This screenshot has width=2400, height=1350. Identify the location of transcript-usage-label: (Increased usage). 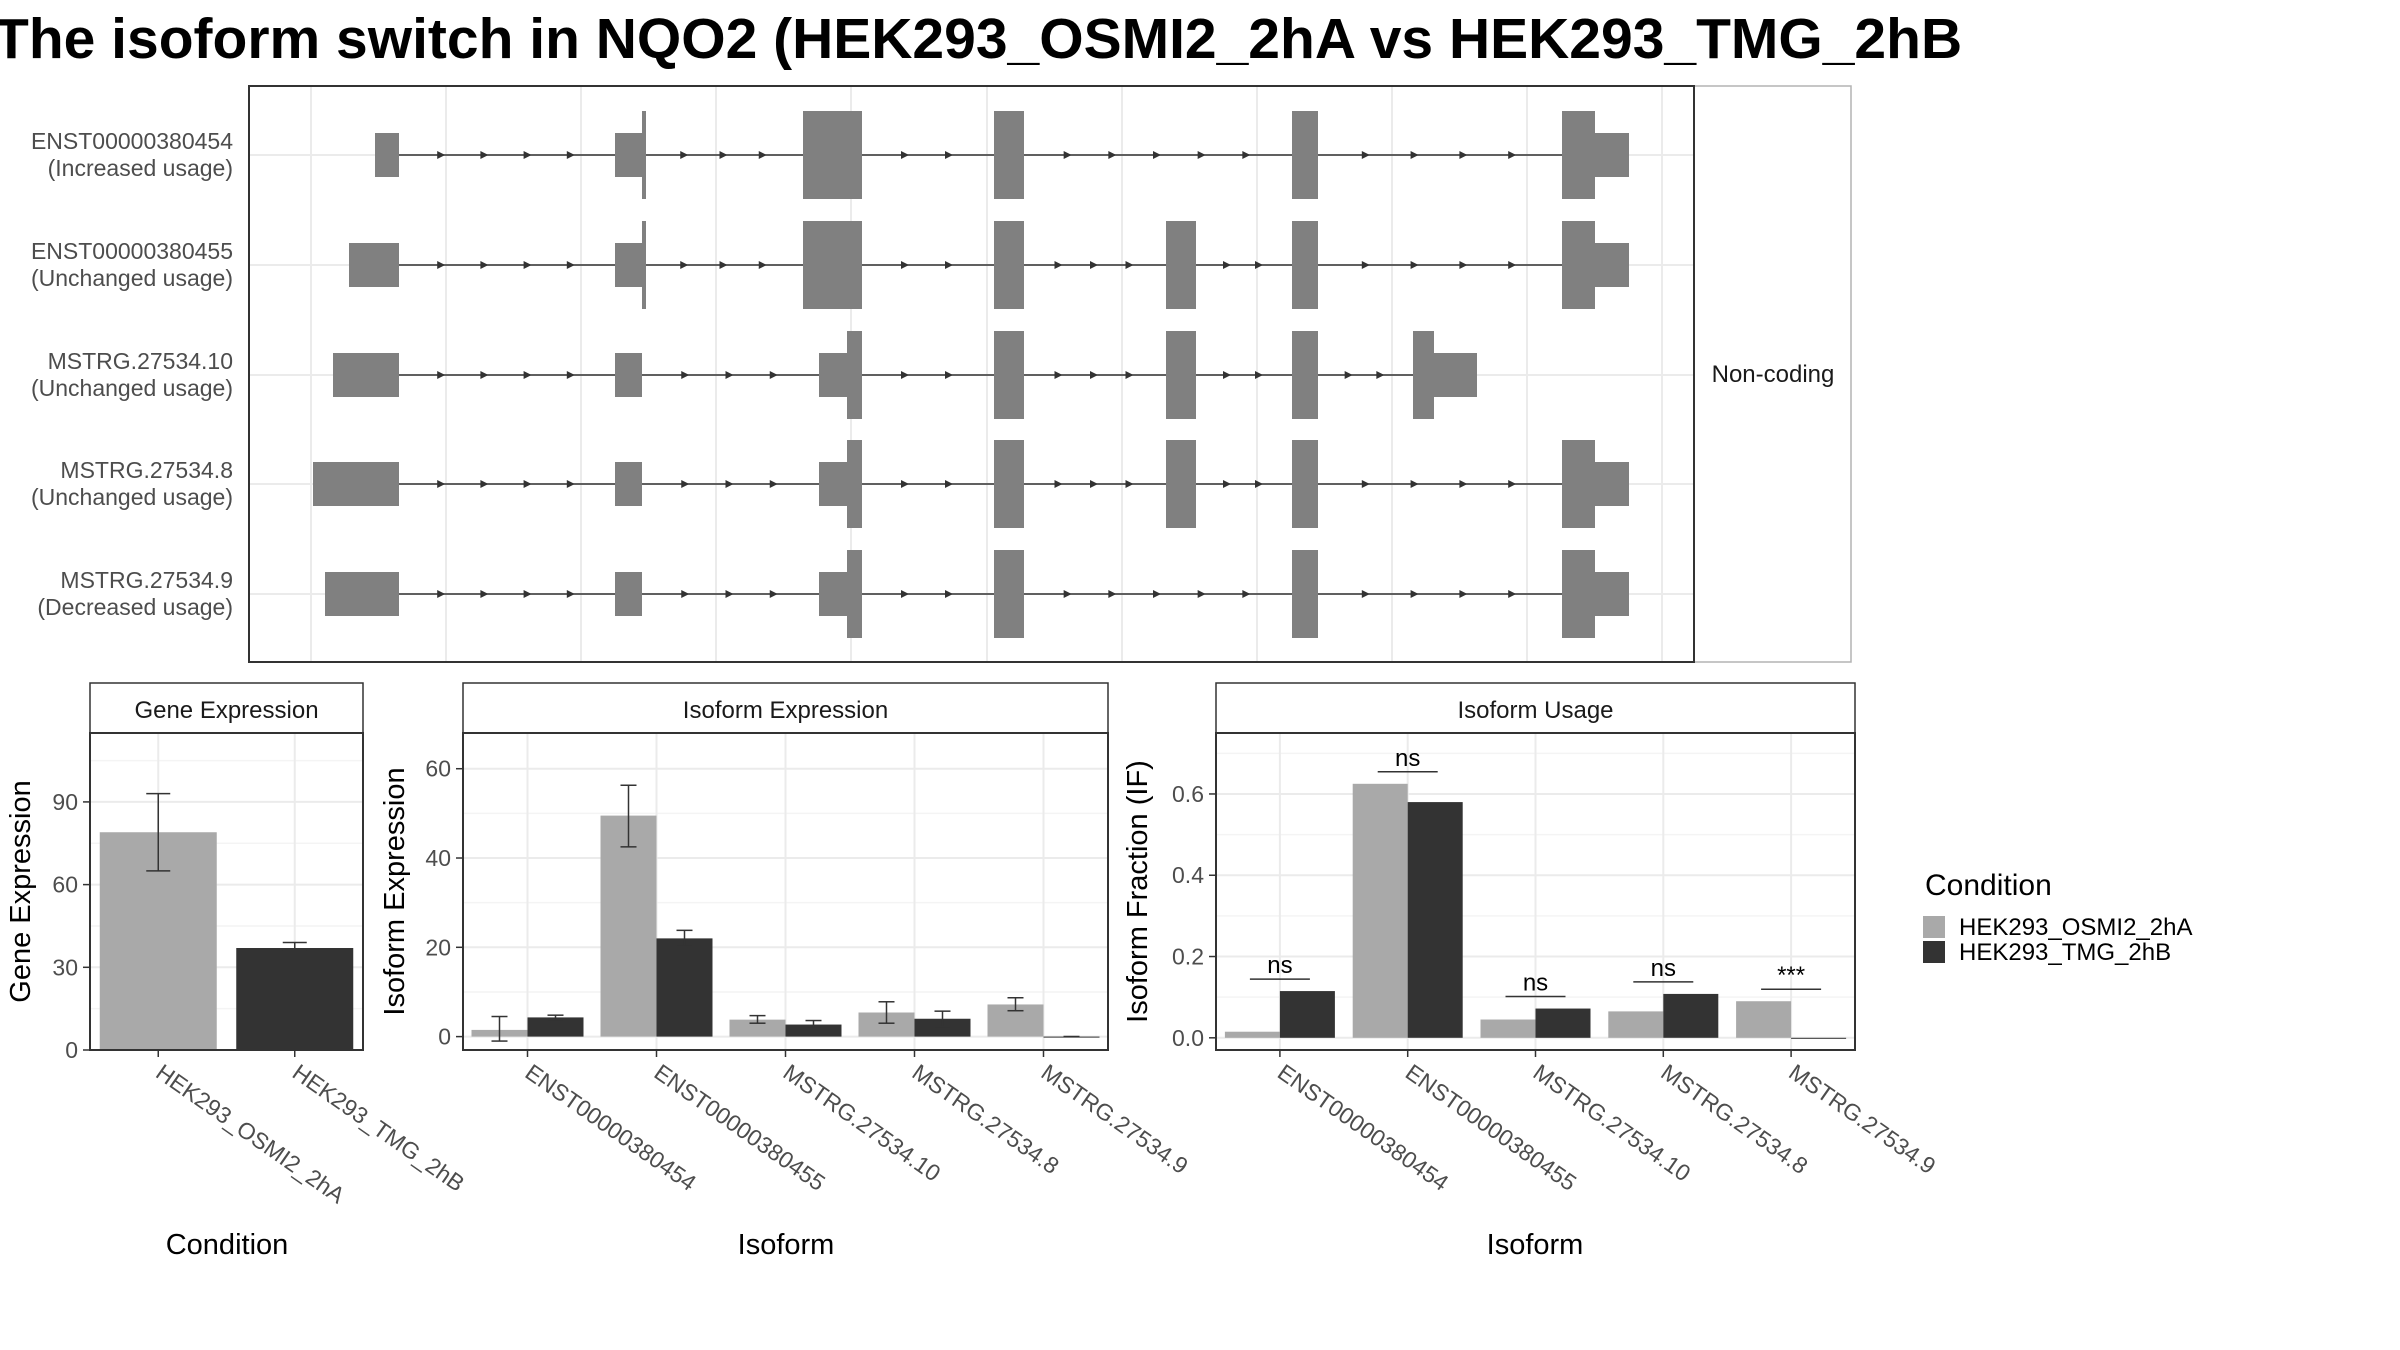
(140, 168).